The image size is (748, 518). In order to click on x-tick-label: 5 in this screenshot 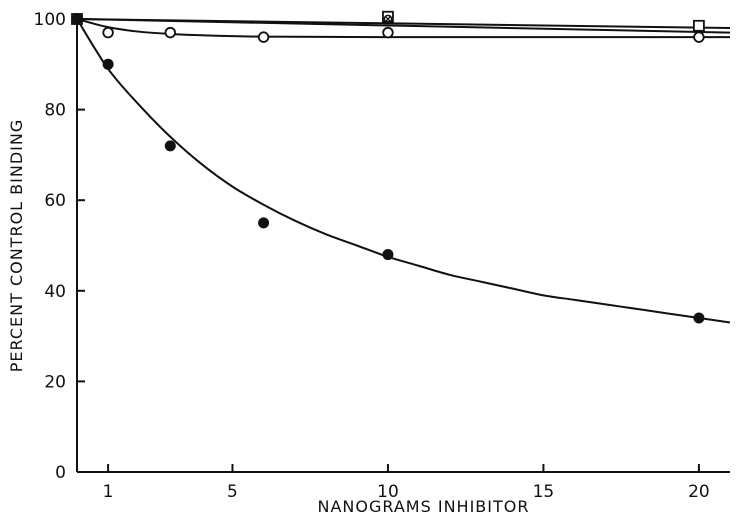, I will do `click(232, 492)`.